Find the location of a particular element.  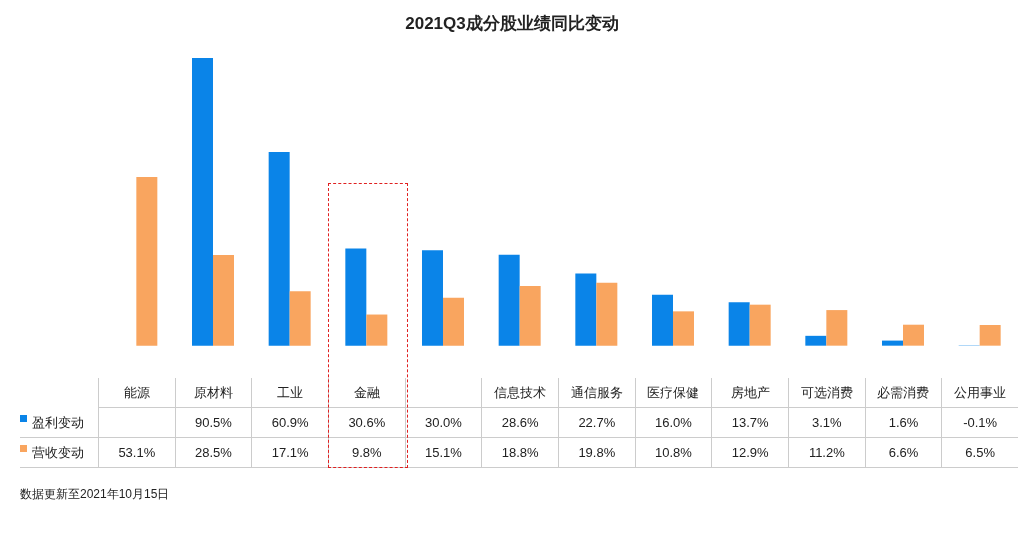

data-label: 1.6% is located at coordinates (903, 423).